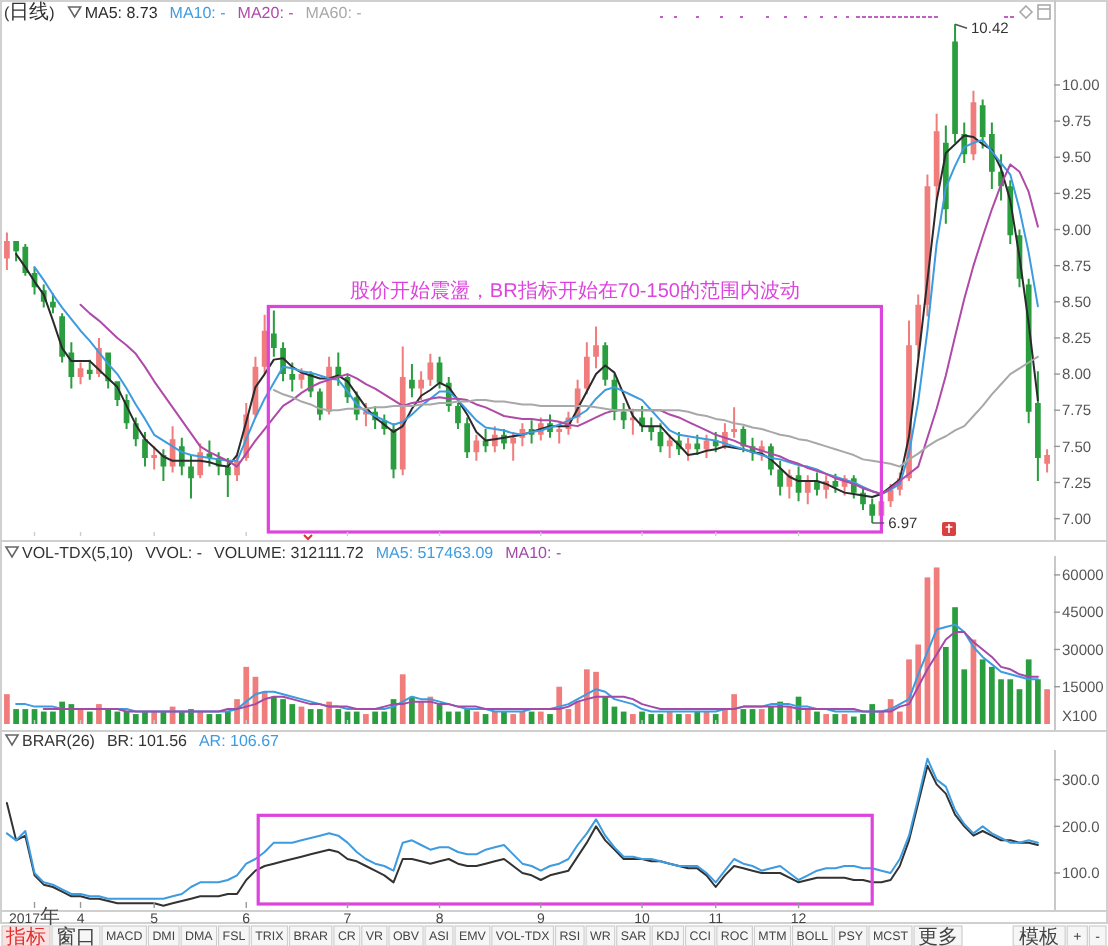 This screenshot has height=946, width=1108. What do you see at coordinates (239, 740) in the screenshot?
I see `text: AR: 106.67` at bounding box center [239, 740].